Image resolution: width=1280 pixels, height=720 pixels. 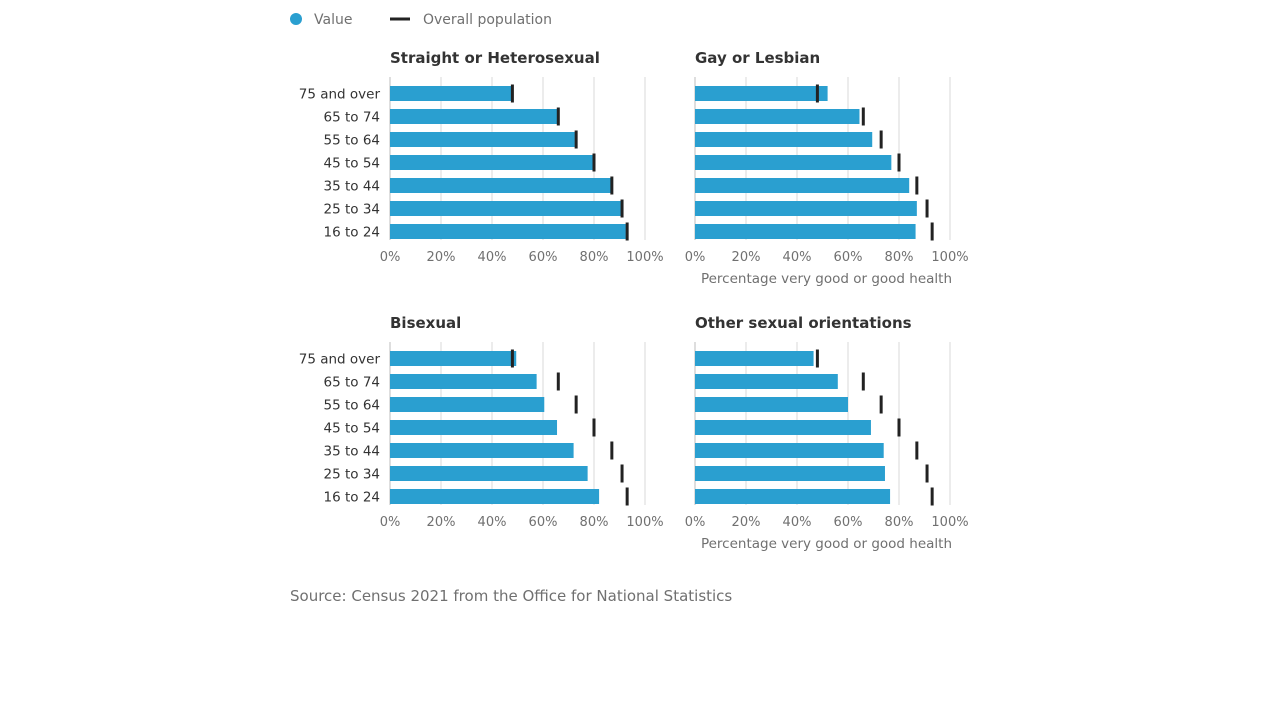 What do you see at coordinates (296, 19) in the screenshot?
I see `legend-value-marker` at bounding box center [296, 19].